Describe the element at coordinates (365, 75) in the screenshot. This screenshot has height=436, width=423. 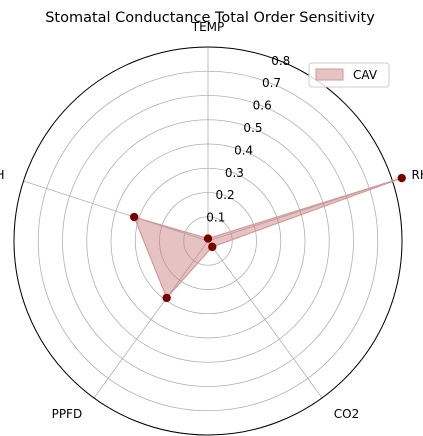
I see `legend-label: CAV` at that location.